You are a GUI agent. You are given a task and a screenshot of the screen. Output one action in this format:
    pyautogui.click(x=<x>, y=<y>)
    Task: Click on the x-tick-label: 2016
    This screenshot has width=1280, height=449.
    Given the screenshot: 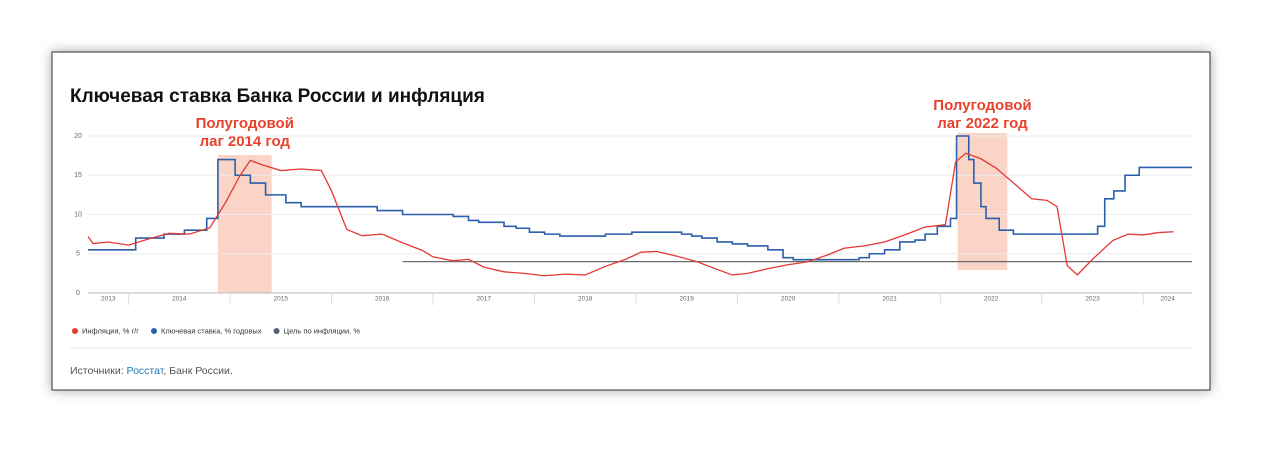 What is the action you would take?
    pyautogui.click(x=382, y=299)
    